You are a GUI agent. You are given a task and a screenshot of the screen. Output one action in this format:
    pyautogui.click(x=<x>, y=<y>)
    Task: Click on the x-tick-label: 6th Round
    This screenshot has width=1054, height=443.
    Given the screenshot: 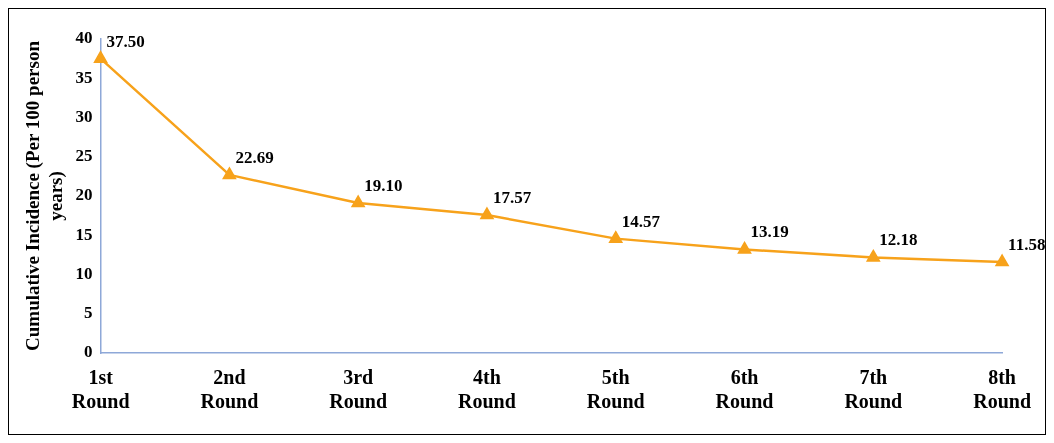 What is the action you would take?
    pyautogui.click(x=744, y=389)
    